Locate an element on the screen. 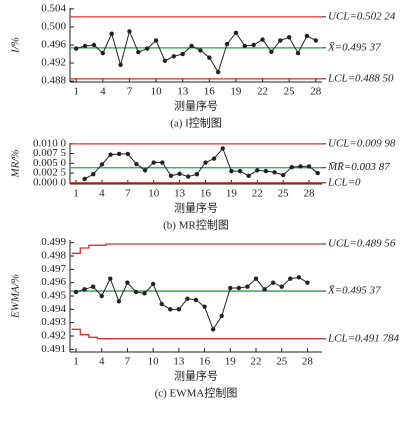  y-tick-label: 0.498 is located at coordinates (53, 256).